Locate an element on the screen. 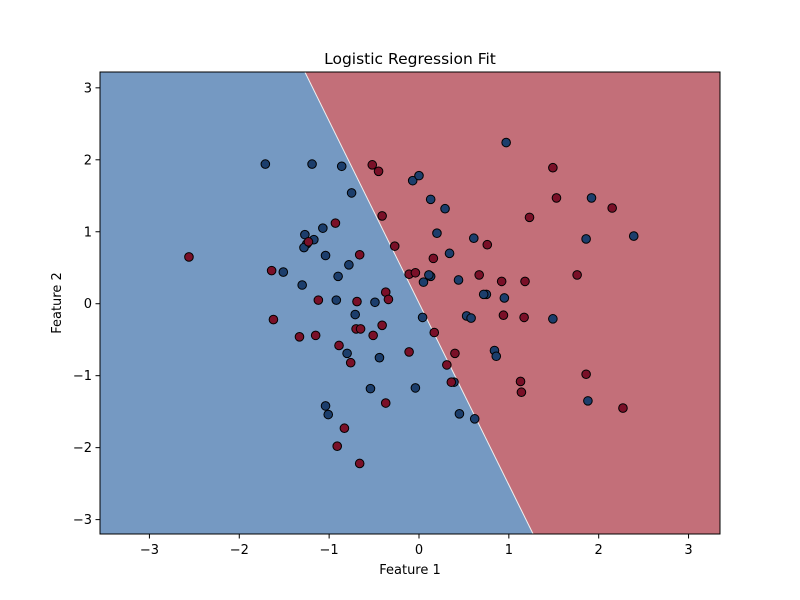  y-tick-label: 3 is located at coordinates (88, 88).